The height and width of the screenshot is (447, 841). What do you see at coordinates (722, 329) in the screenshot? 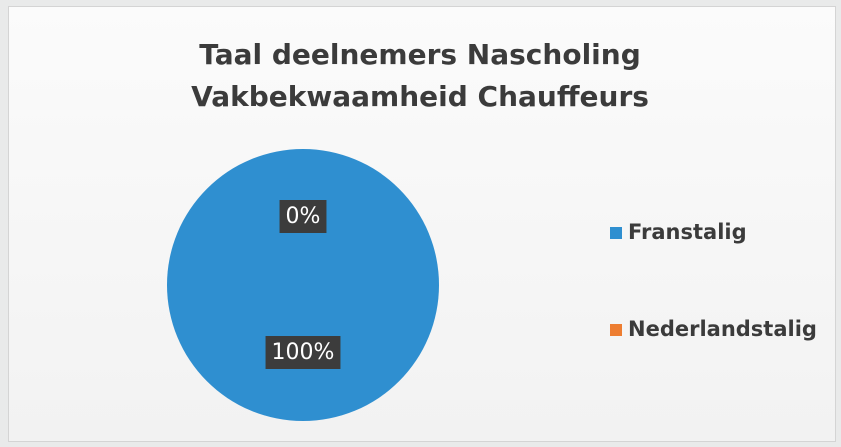
I see `legend-label: Nederlandstalig` at bounding box center [722, 329].